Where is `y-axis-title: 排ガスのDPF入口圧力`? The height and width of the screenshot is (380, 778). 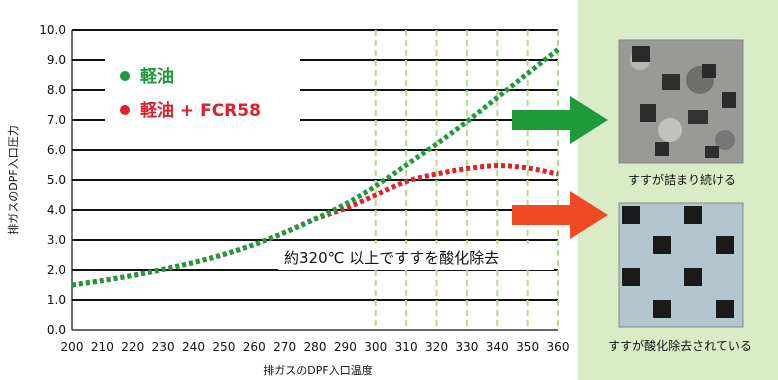
y-axis-title: 排ガスのDPF入口圧力 is located at coordinates (13, 179).